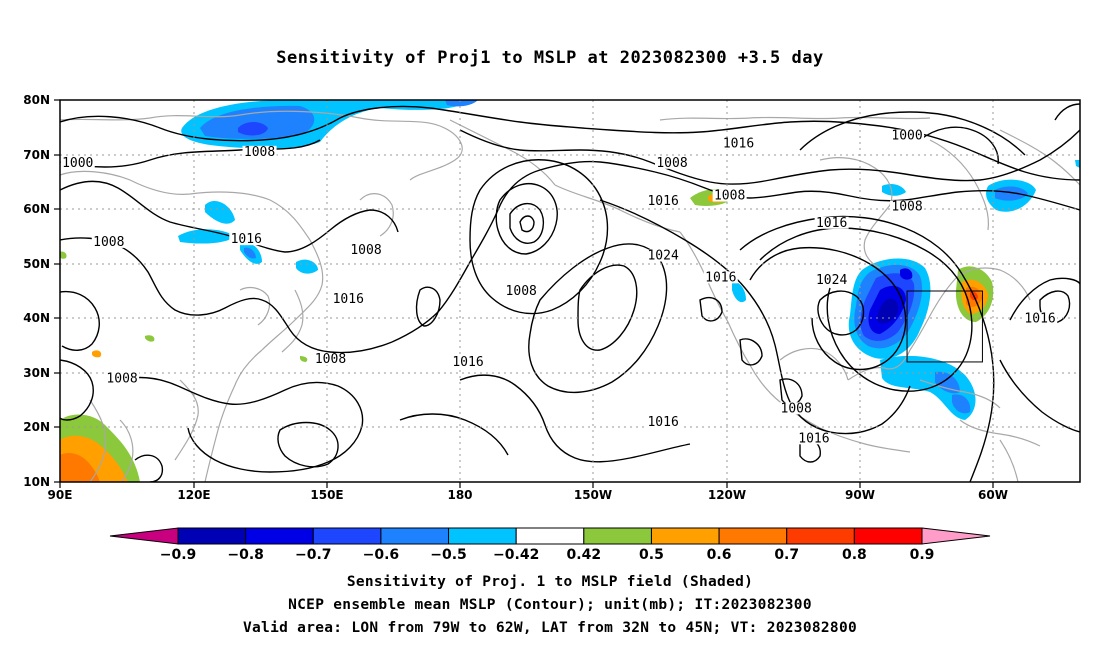 This screenshot has width=1100, height=650. What do you see at coordinates (36, 373) in the screenshot?
I see `lat-tick-30n: 30N` at bounding box center [36, 373].